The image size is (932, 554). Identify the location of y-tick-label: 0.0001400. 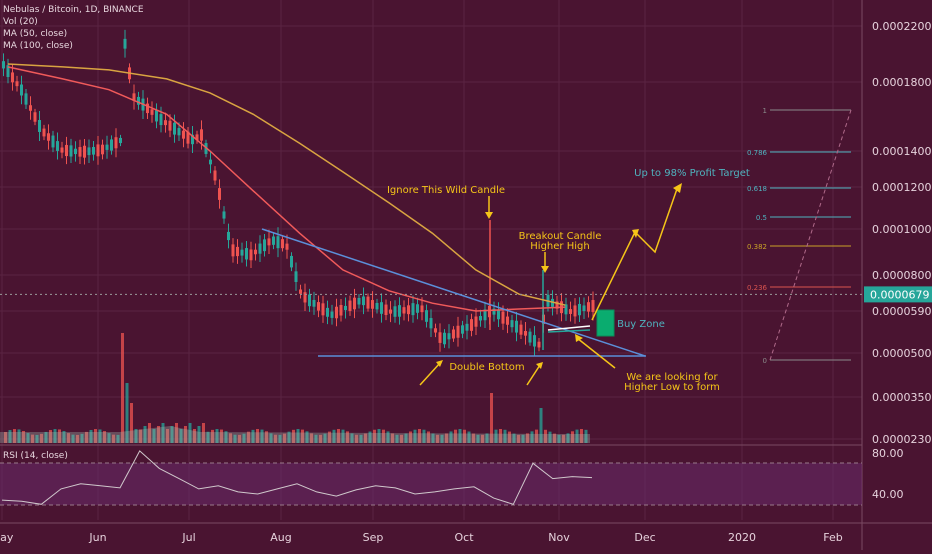
(902, 151).